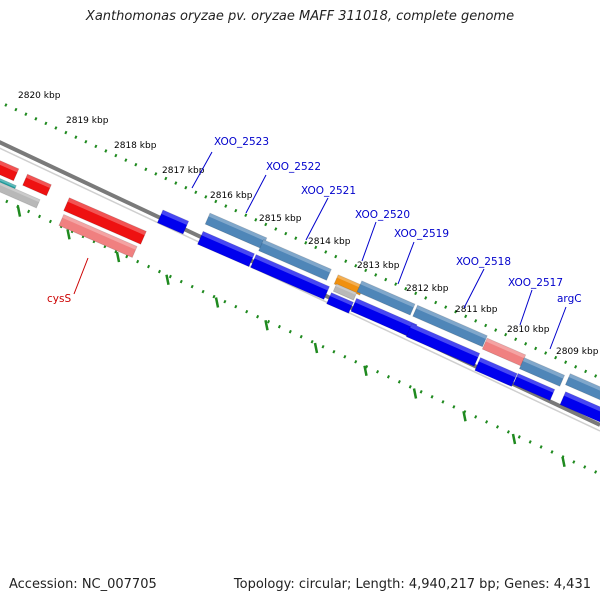 Image resolution: width=600 pixels, height=600 pixels. I want to click on gene-label: XOO_2521, so click(328, 191).